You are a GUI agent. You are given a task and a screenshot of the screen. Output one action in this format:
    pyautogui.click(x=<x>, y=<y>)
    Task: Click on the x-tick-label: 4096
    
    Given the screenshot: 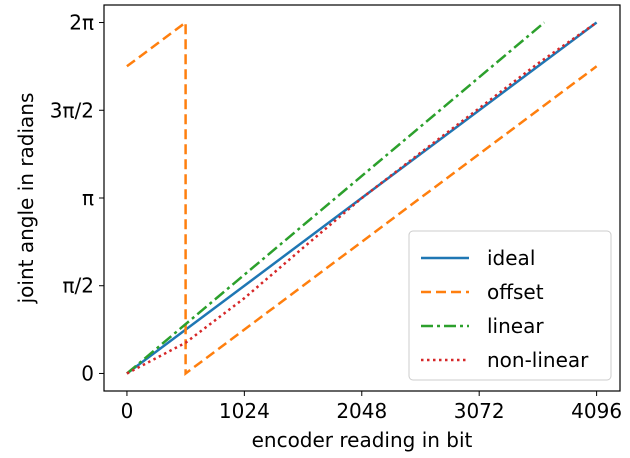 What is the action you would take?
    pyautogui.click(x=596, y=411)
    